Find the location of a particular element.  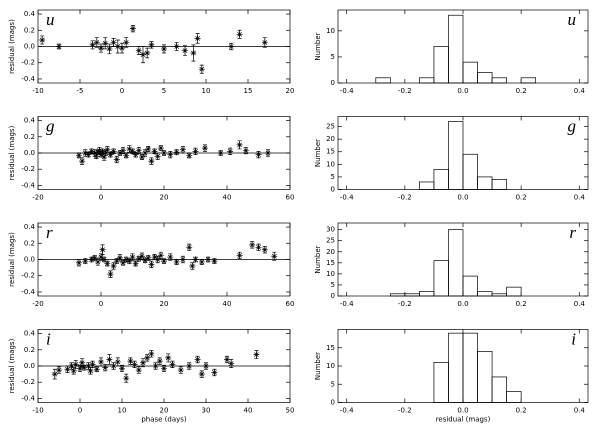

y-axis-label: residual (mags) is located at coordinates (12, 46).